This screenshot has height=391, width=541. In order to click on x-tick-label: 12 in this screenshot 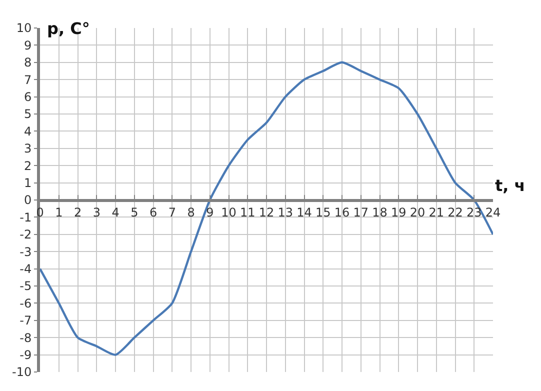, I will do `click(266, 212)`.